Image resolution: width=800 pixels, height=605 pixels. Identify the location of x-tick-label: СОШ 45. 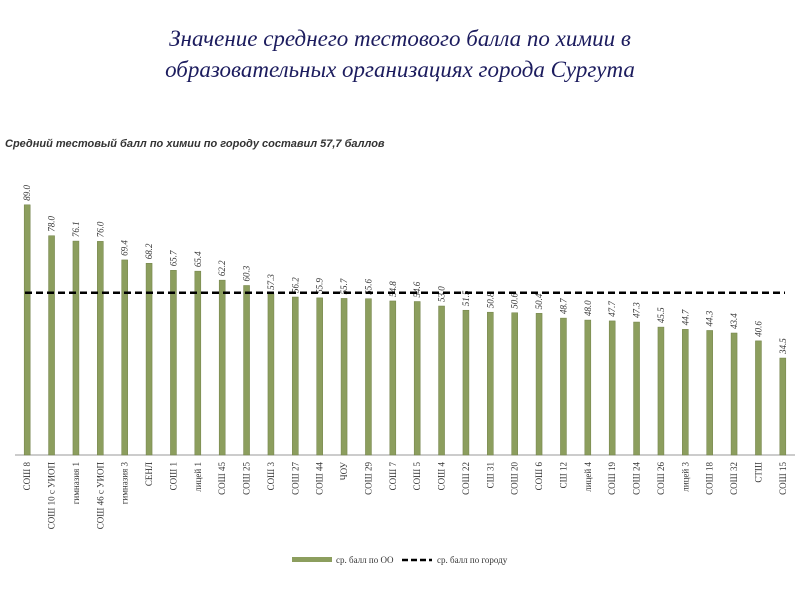
(222, 478).